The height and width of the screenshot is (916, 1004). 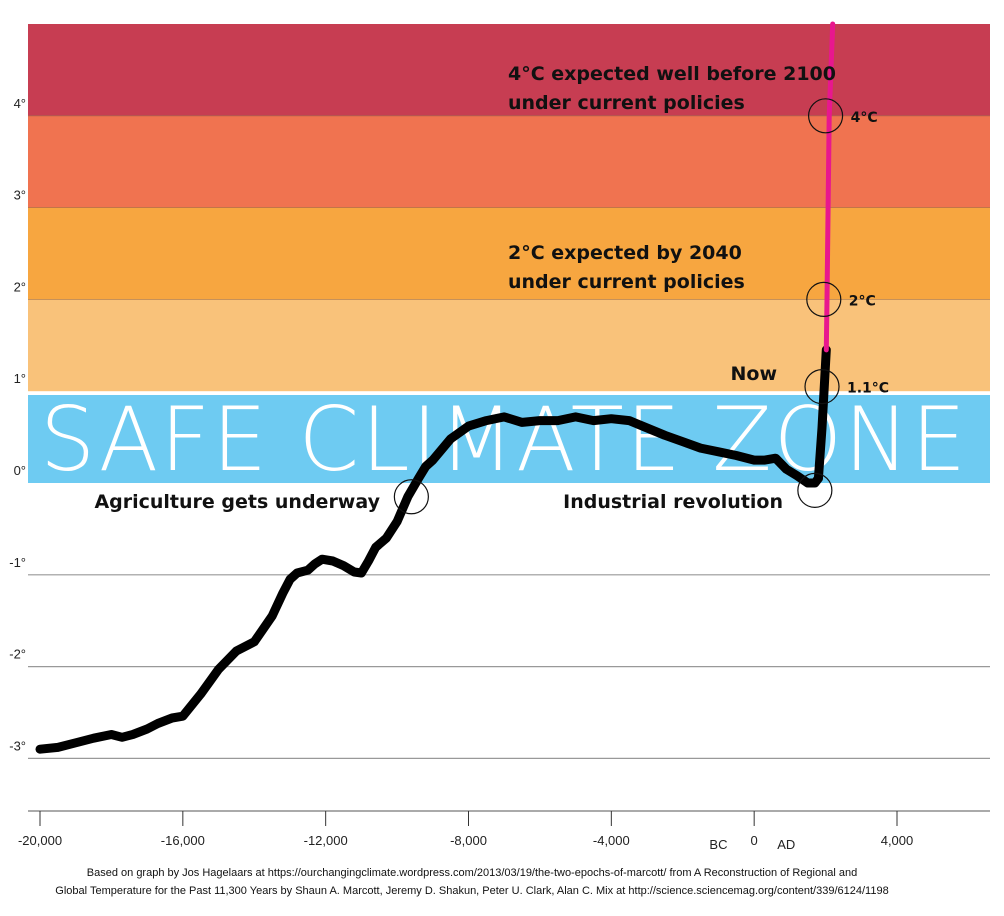 What do you see at coordinates (509, 438) in the screenshot?
I see `band-safe-zone` at bounding box center [509, 438].